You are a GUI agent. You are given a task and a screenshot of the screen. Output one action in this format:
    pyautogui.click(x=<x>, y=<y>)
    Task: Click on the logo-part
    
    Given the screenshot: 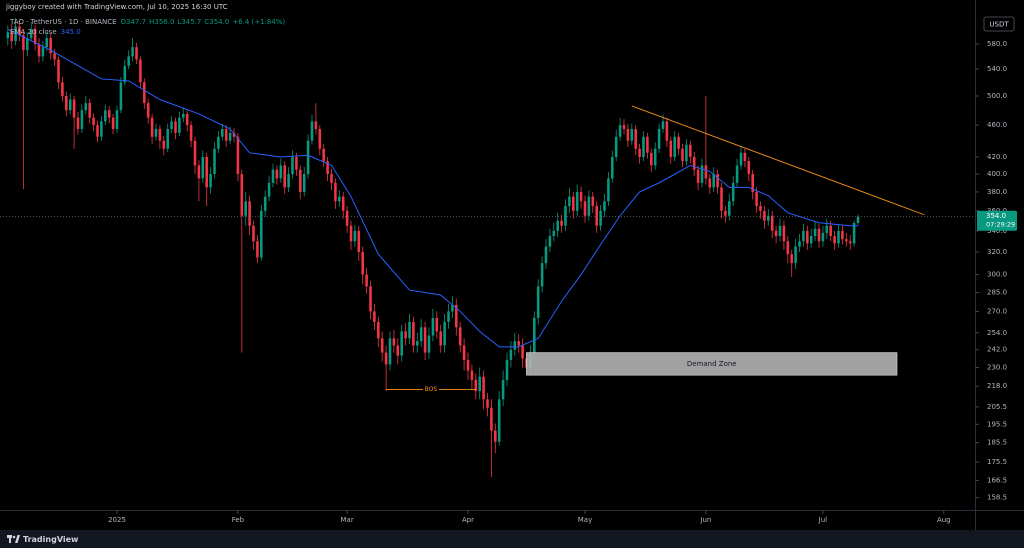 What is the action you would take?
    pyautogui.click(x=10, y=539)
    